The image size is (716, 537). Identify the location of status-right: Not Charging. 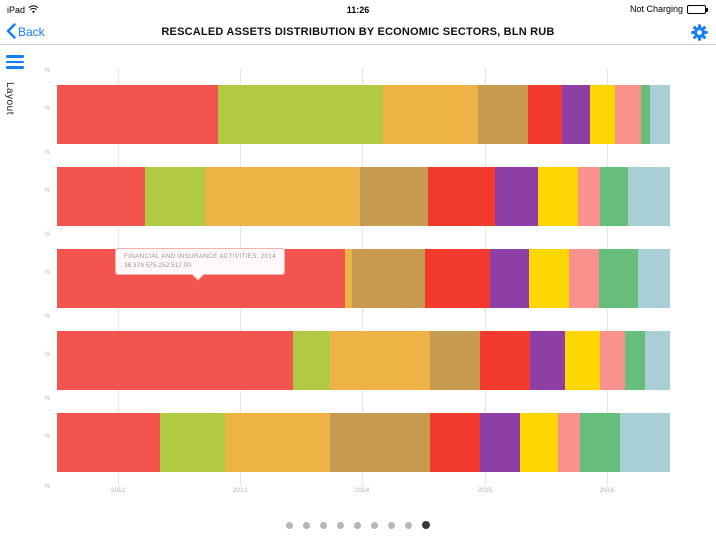
(669, 9).